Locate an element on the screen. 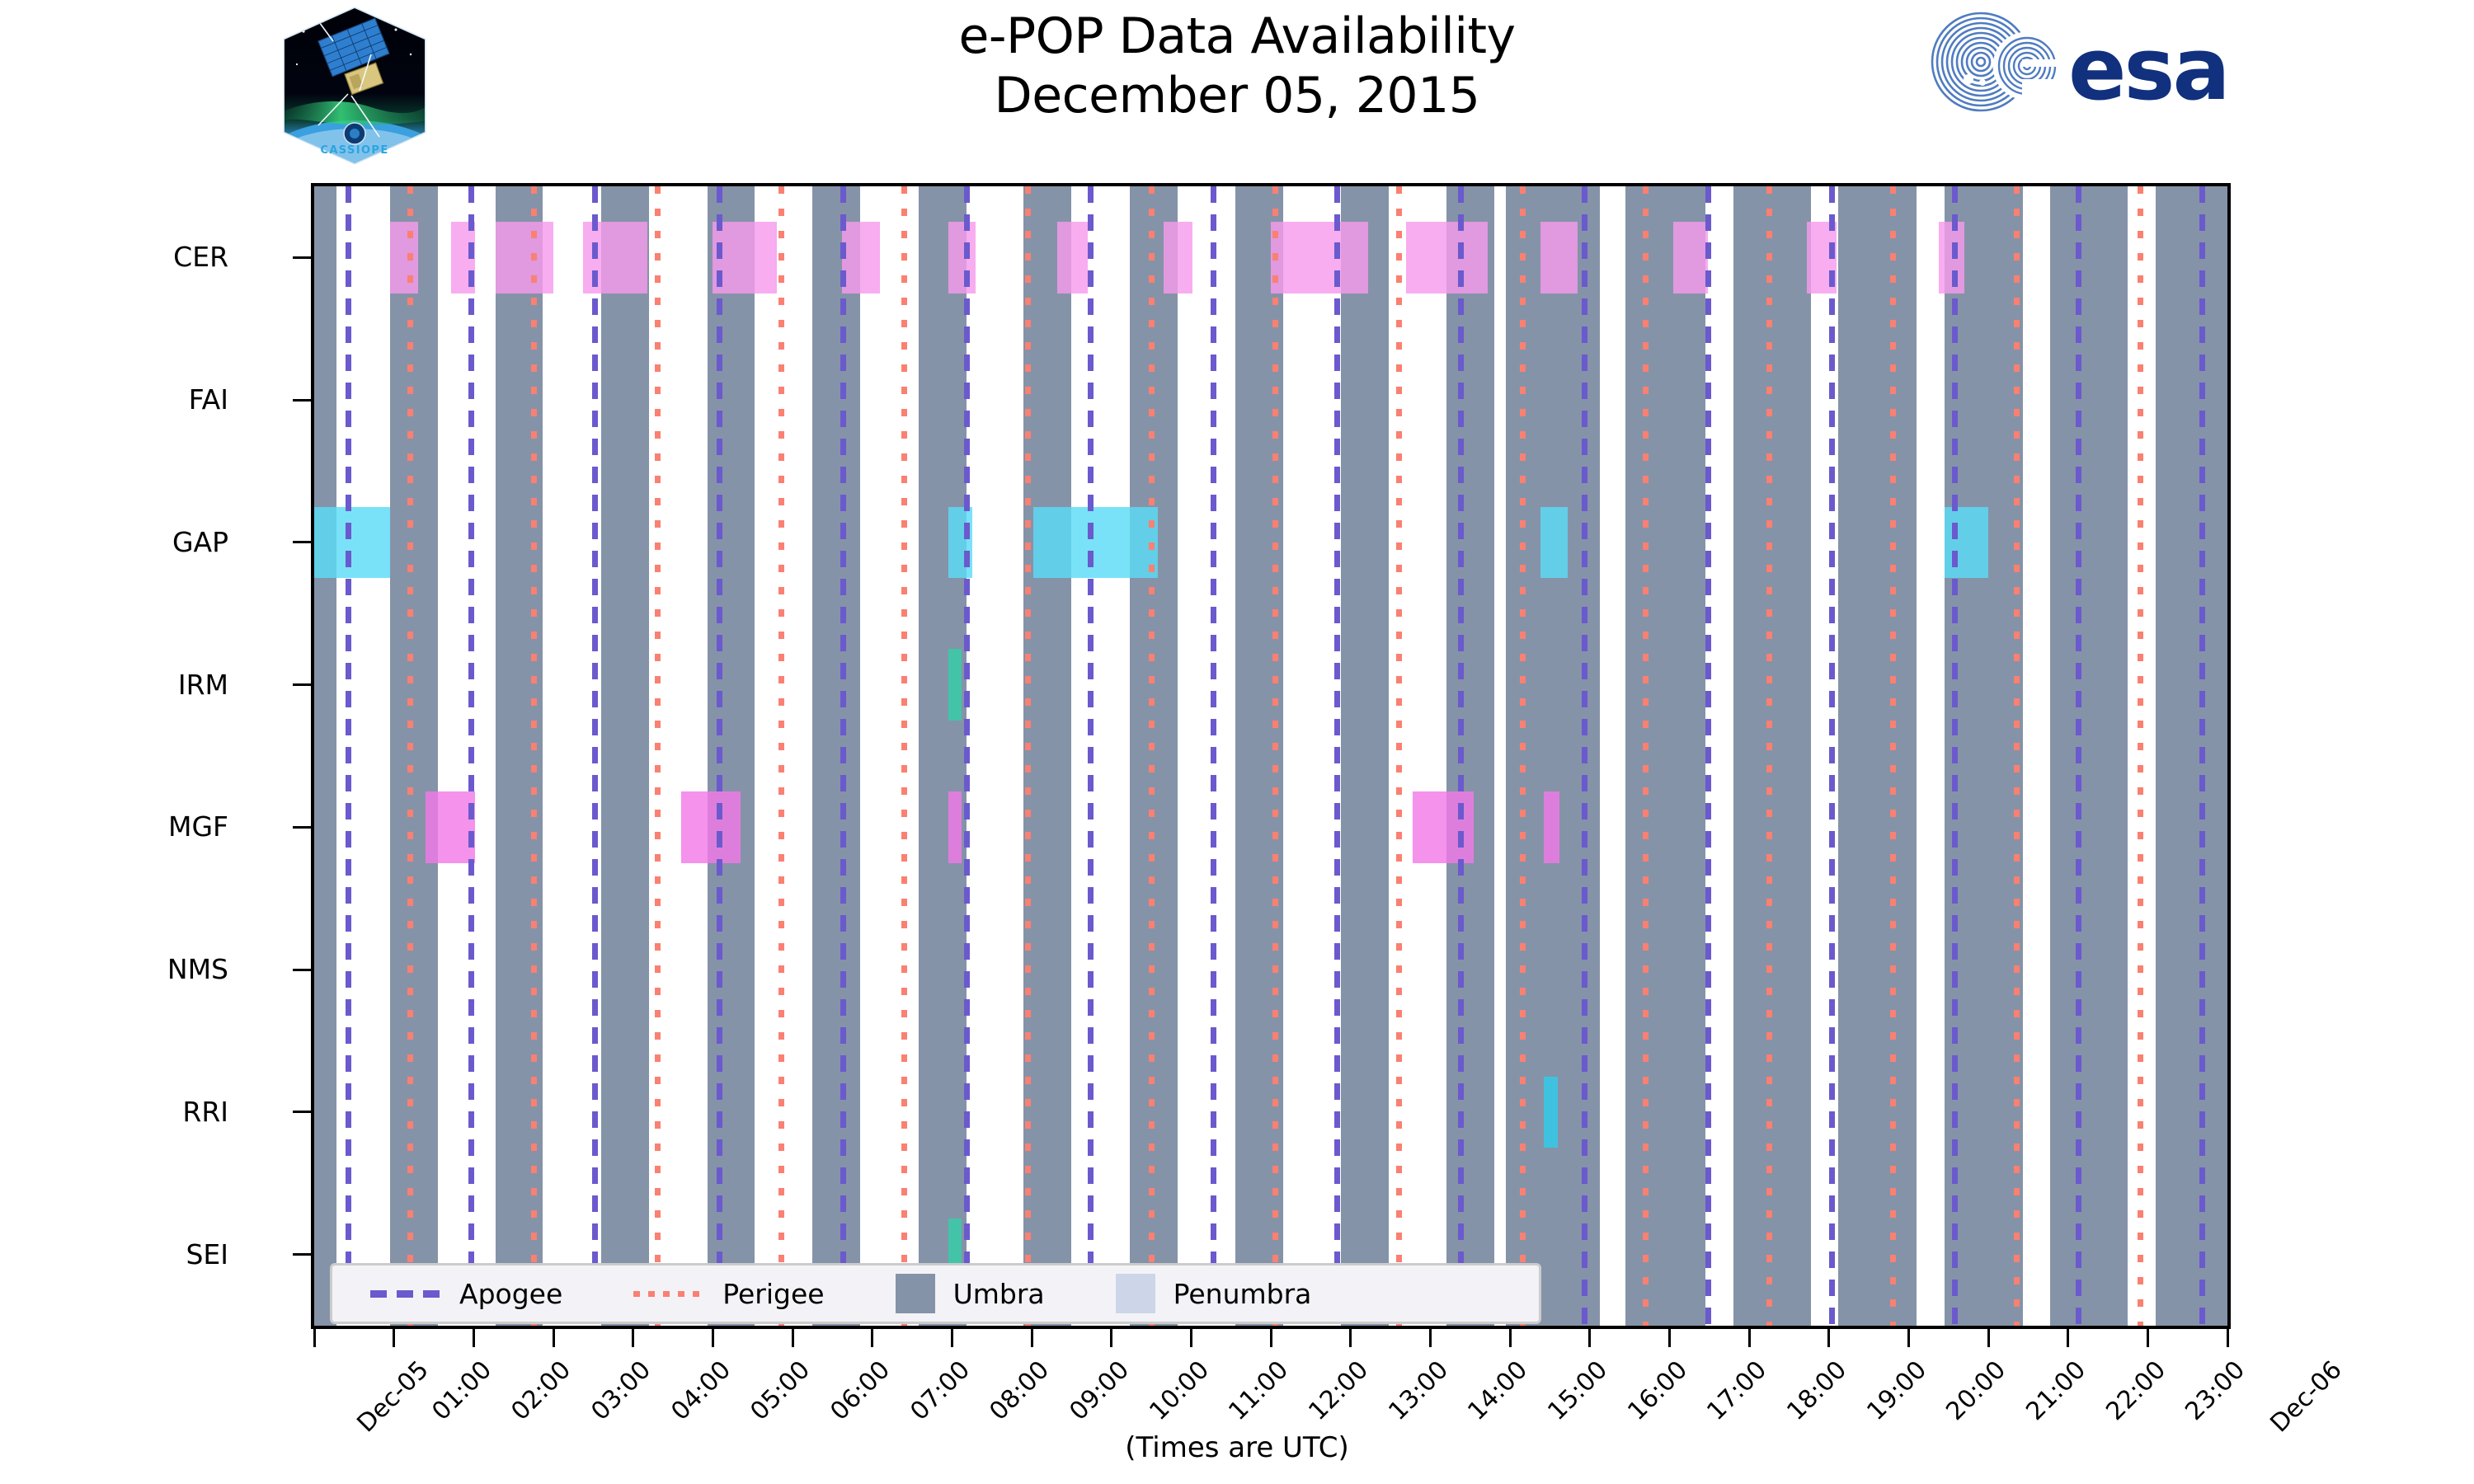  esa-logo-icon: esa is located at coordinates (2115, 64).